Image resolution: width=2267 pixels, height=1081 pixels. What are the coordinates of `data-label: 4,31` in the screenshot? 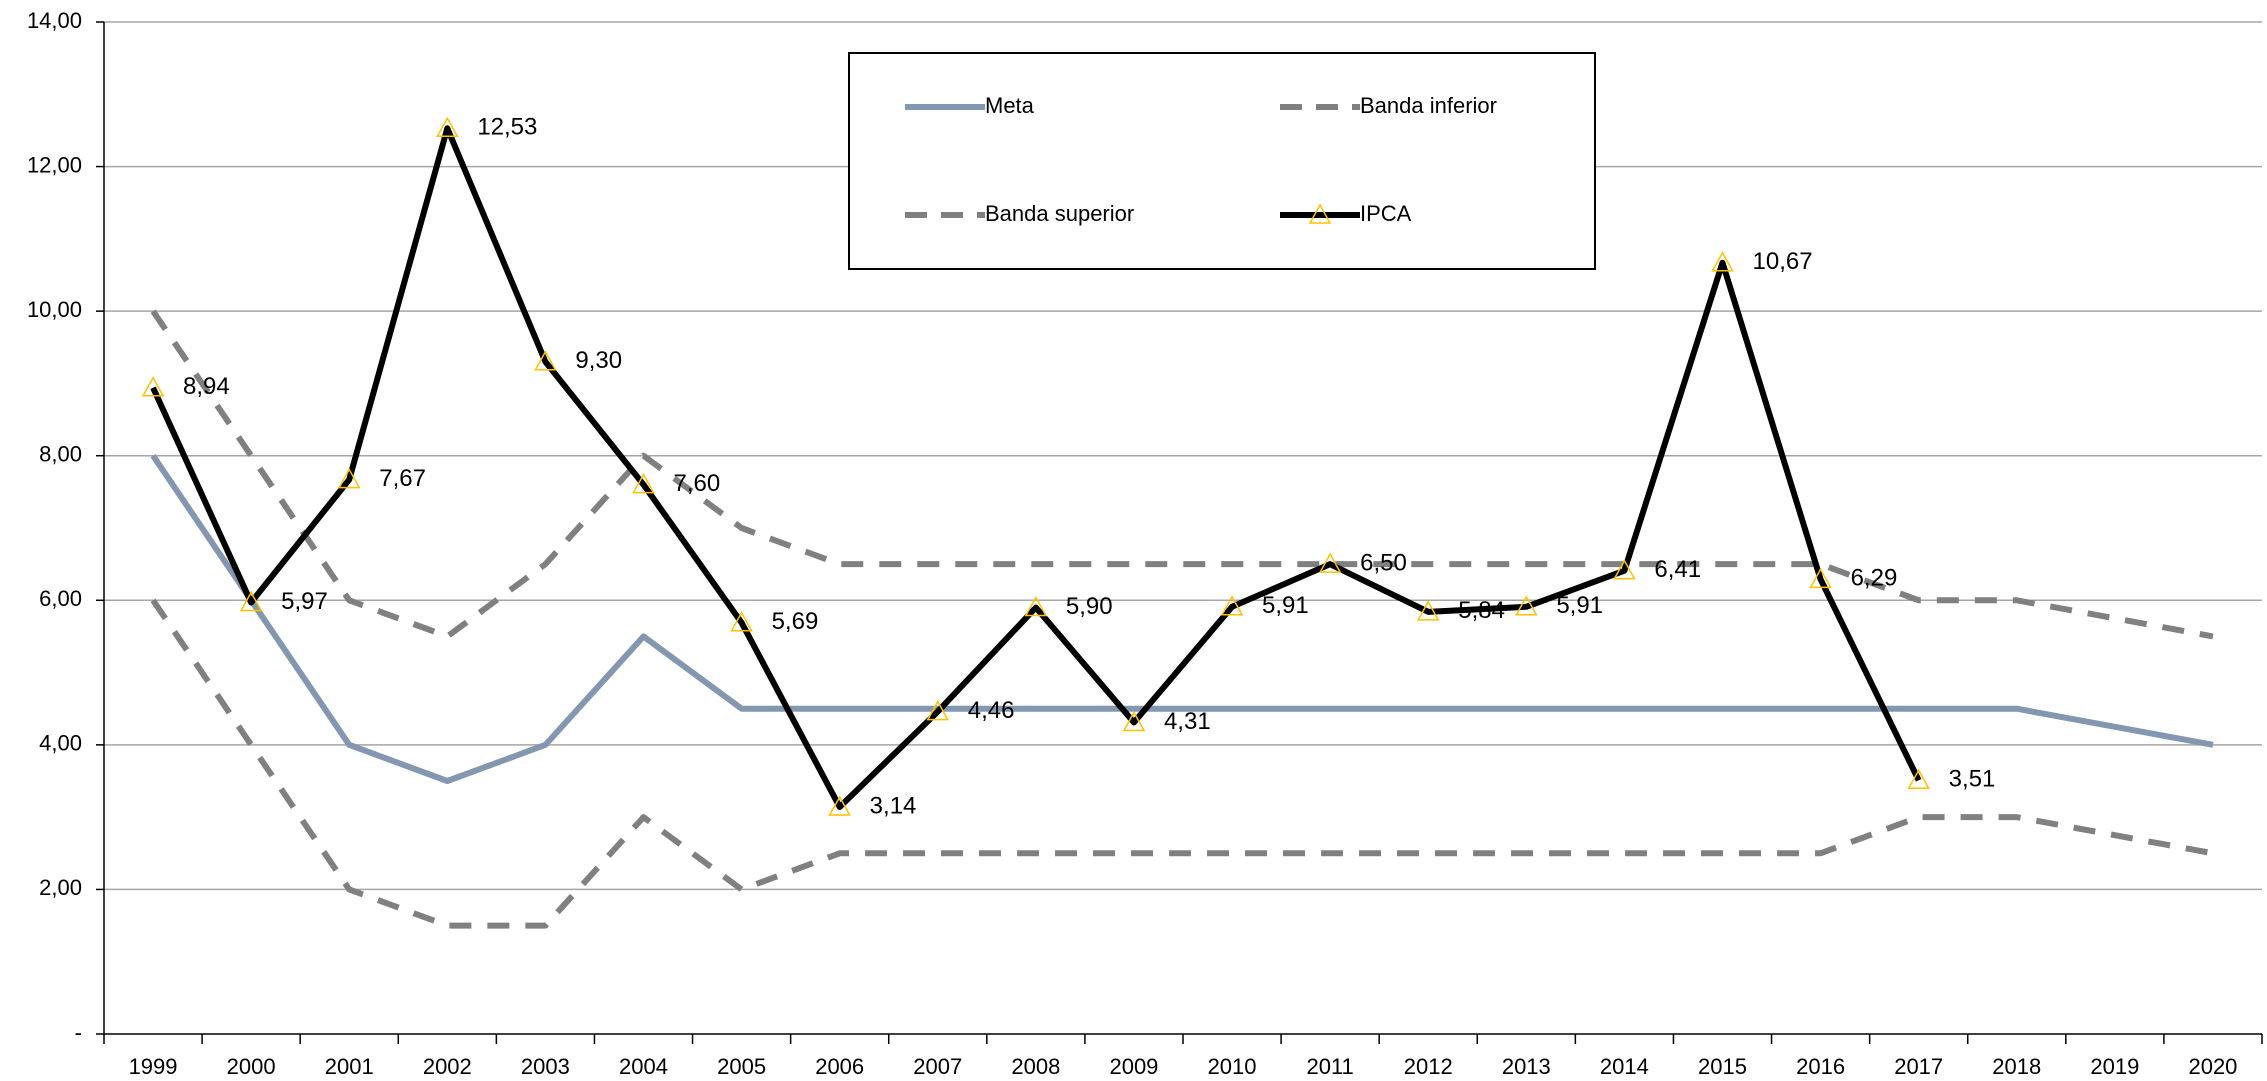 It's located at (1187, 721).